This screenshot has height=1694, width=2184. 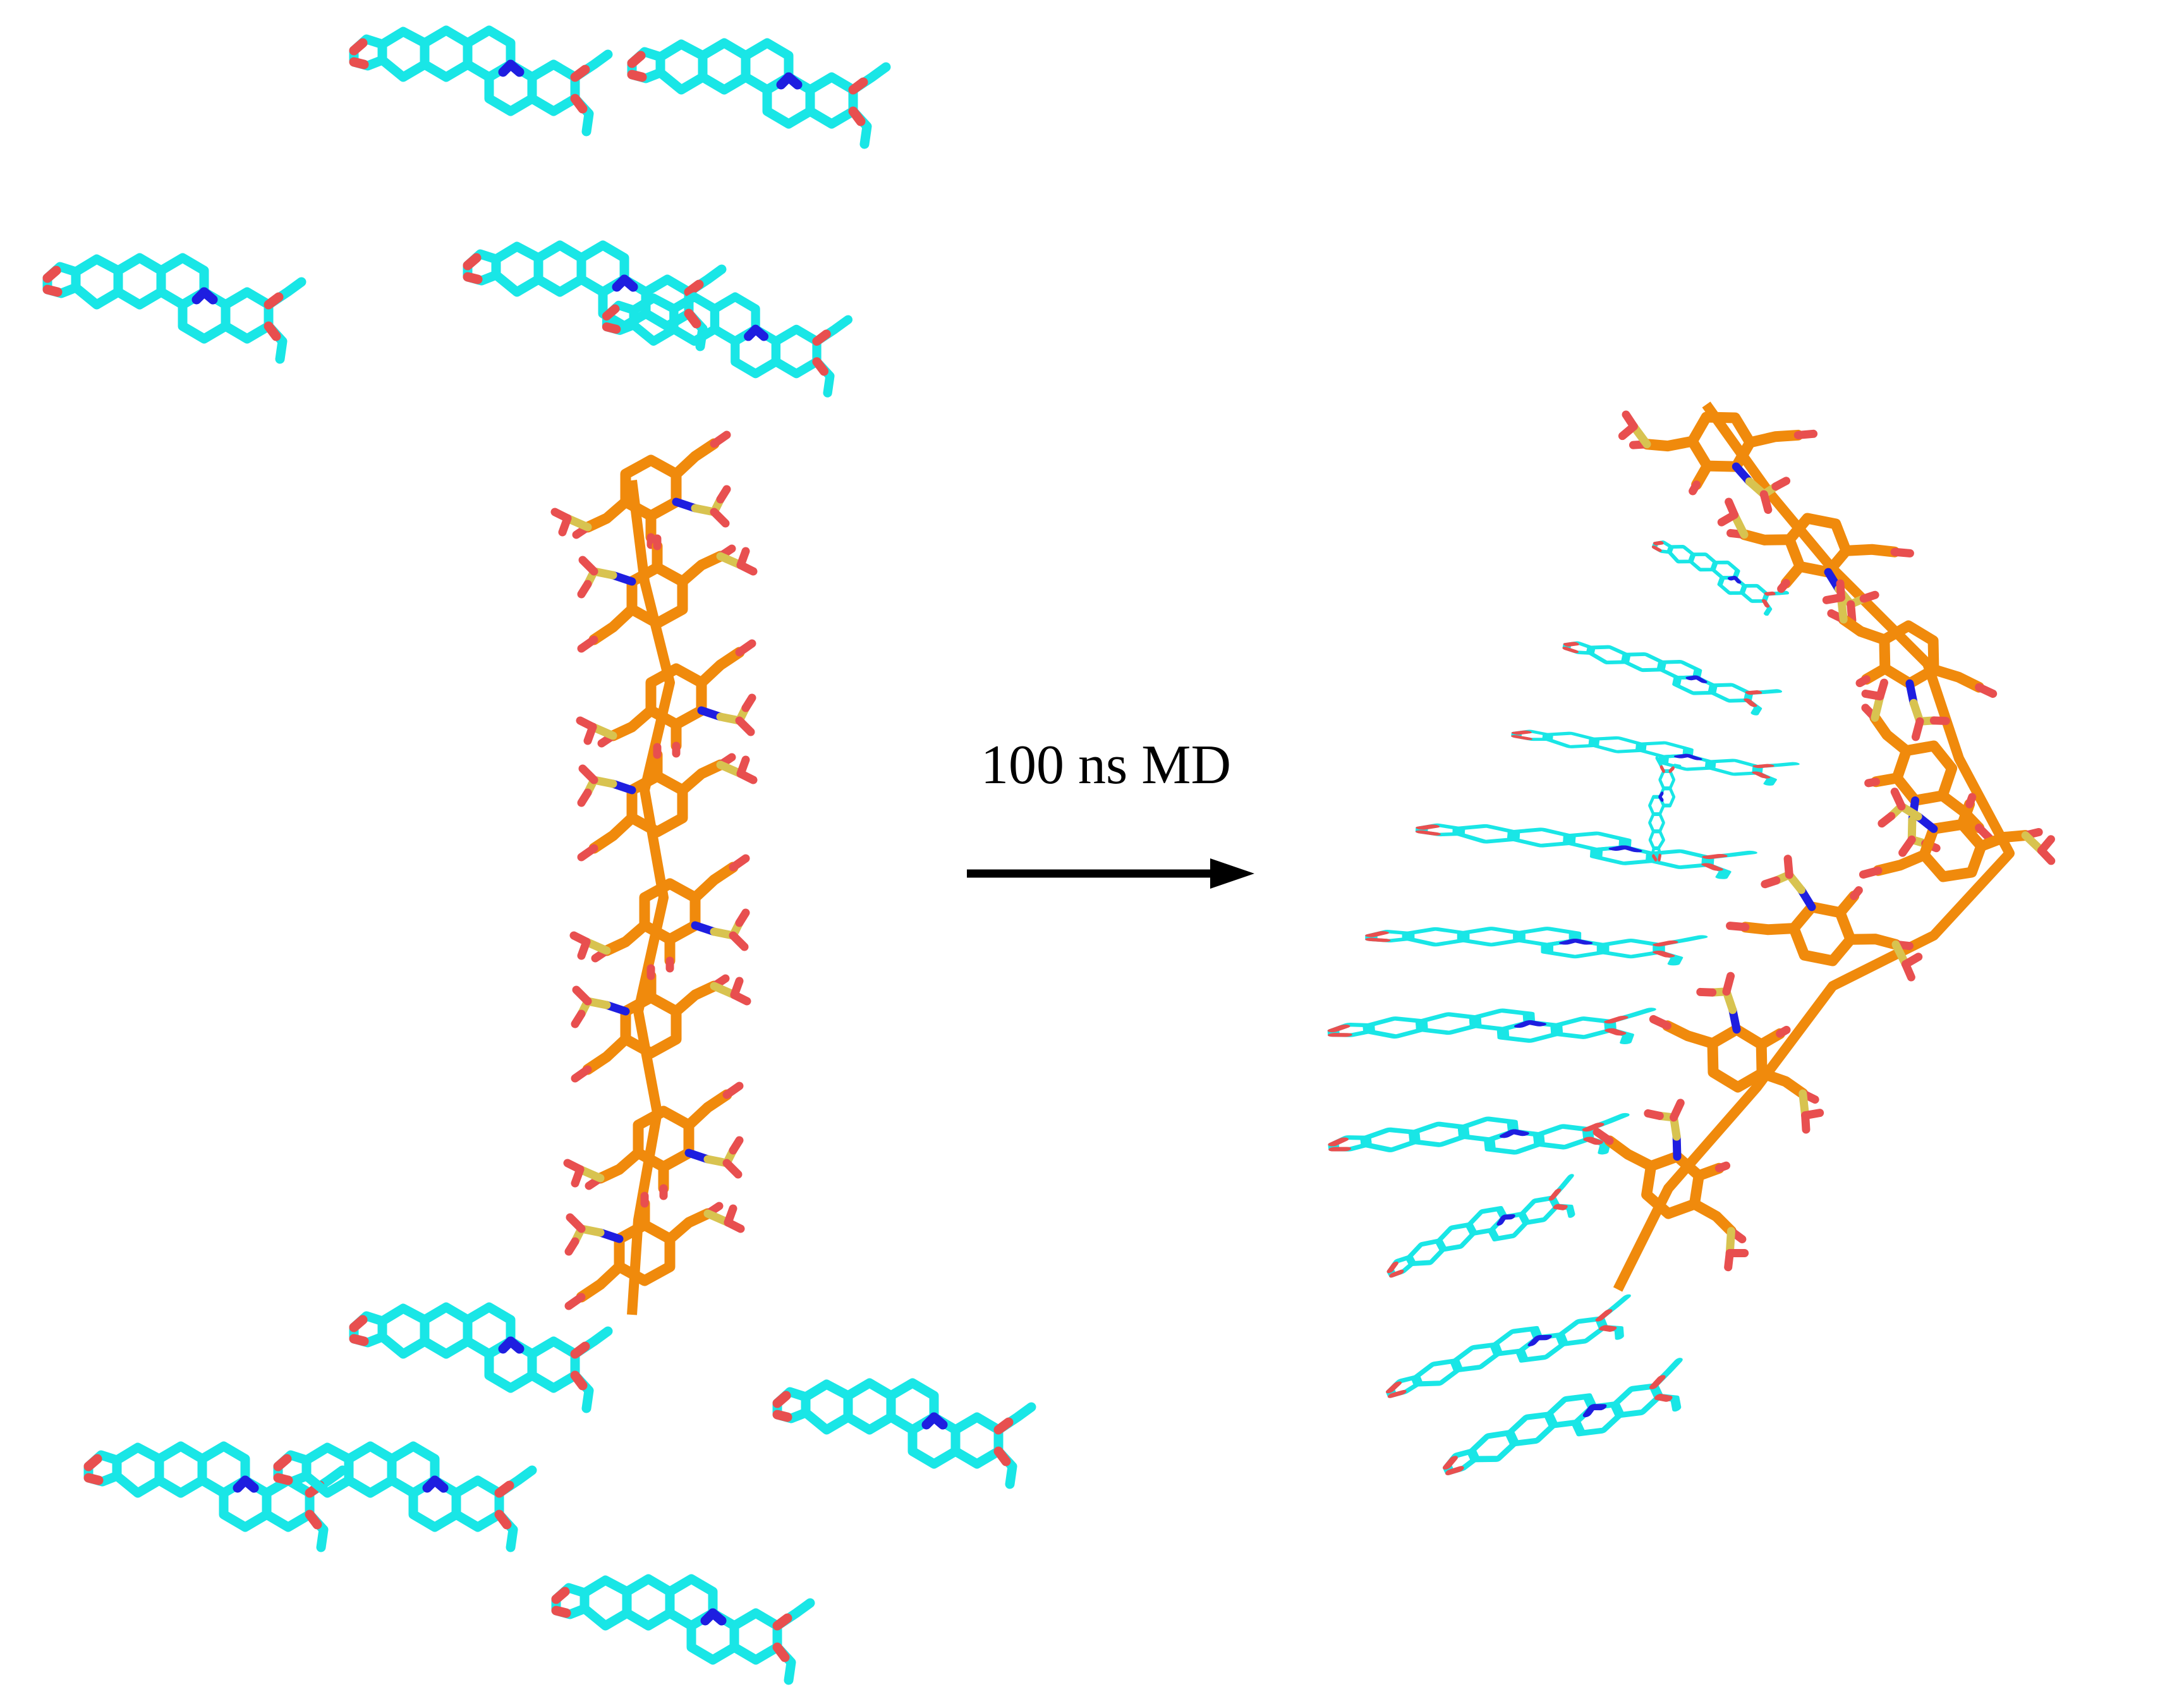 I want to click on arrow-head-icon, so click(x=1232, y=873).